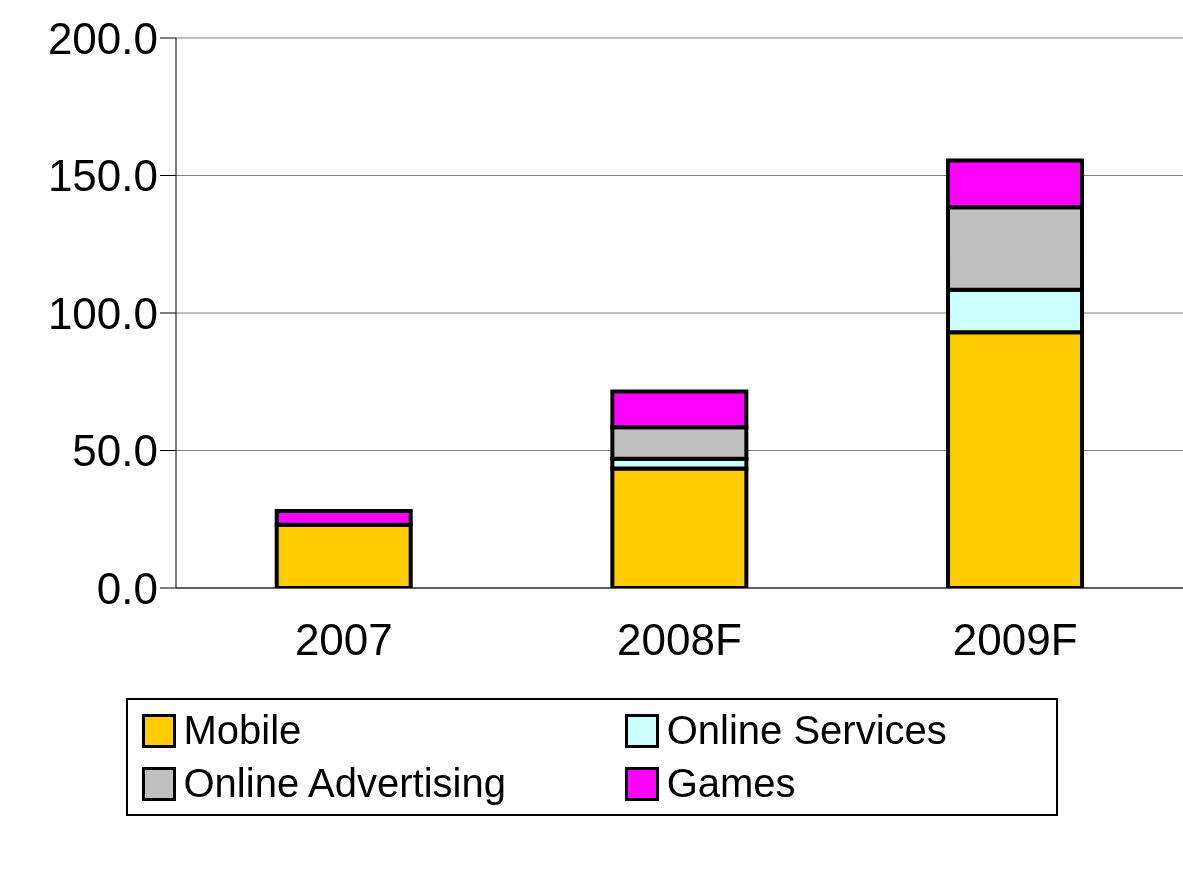  Describe the element at coordinates (1015, 640) in the screenshot. I see `x-tick-label: 2009F` at that location.